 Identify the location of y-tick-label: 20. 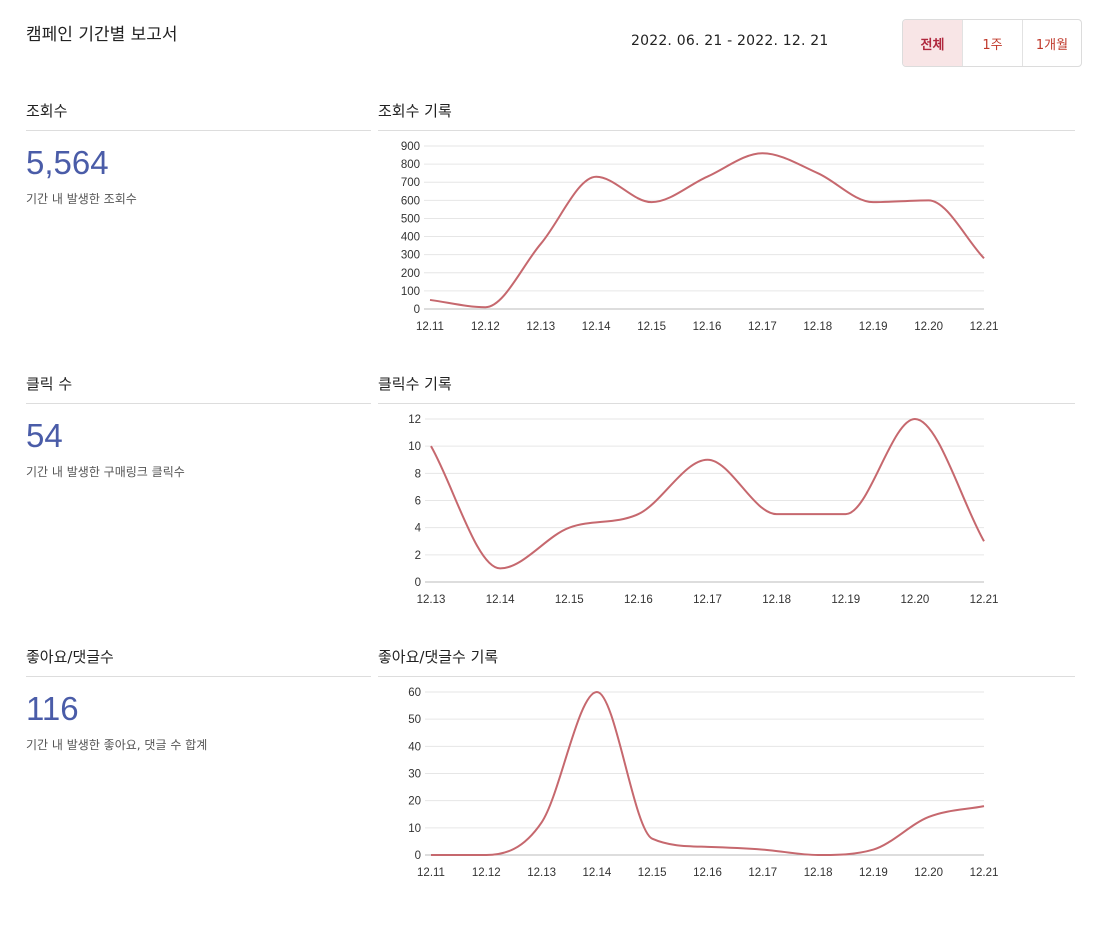
(414, 802).